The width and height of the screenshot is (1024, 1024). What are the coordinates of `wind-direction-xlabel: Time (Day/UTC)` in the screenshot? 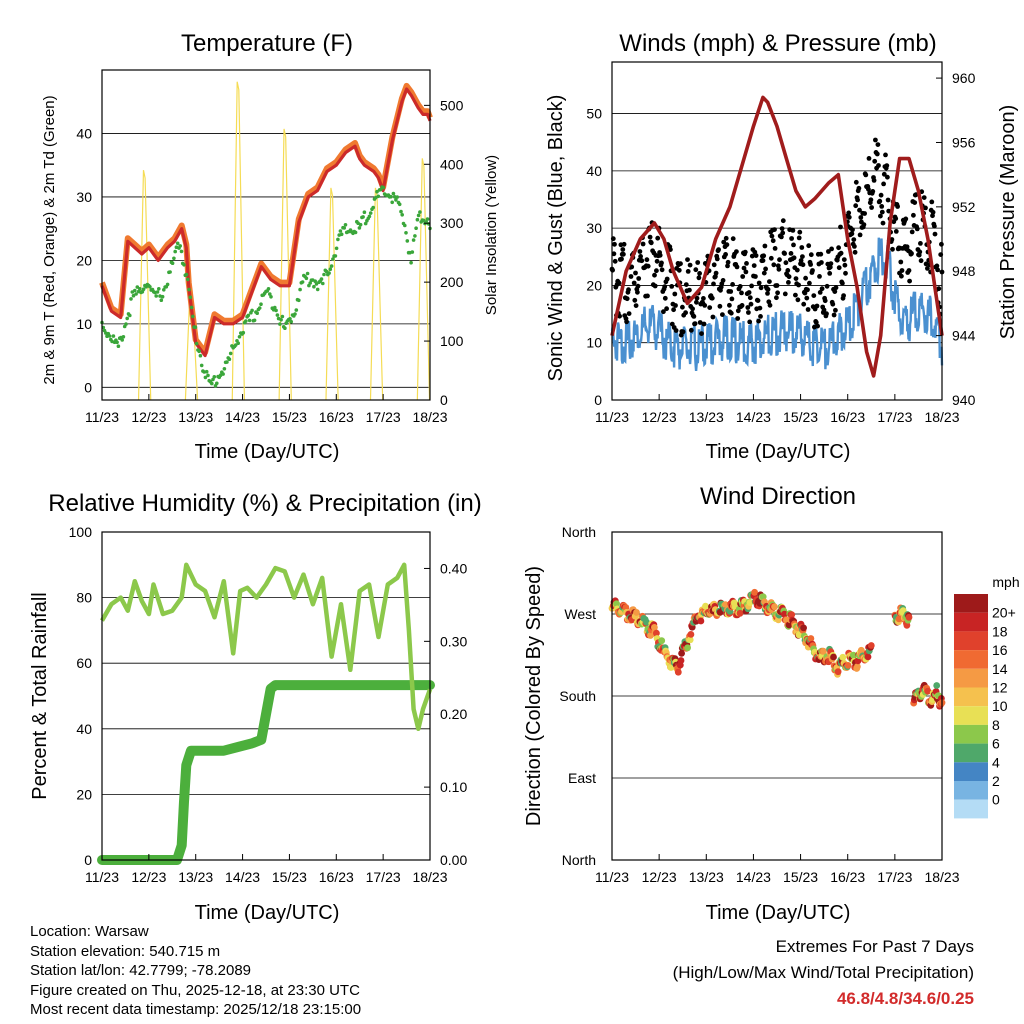 It's located at (778, 913).